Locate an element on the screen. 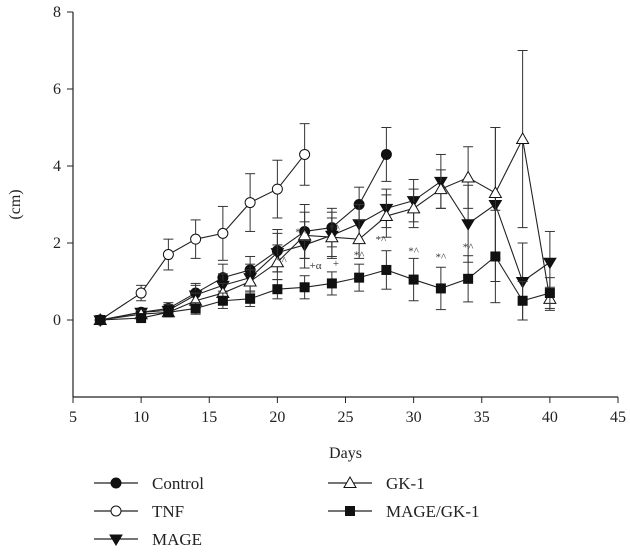 The height and width of the screenshot is (554, 630). x-tick-label: 40 is located at coordinates (550, 417).